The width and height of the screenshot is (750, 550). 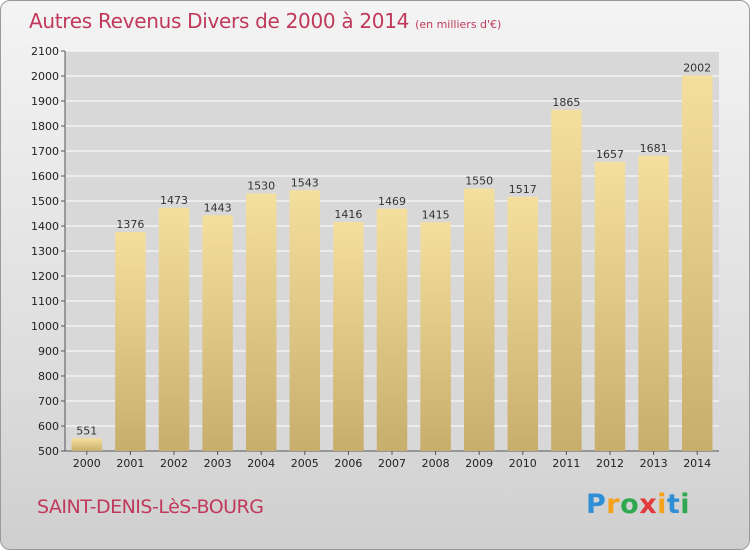 What do you see at coordinates (348, 463) in the screenshot?
I see `x-tick-label: 2006` at bounding box center [348, 463].